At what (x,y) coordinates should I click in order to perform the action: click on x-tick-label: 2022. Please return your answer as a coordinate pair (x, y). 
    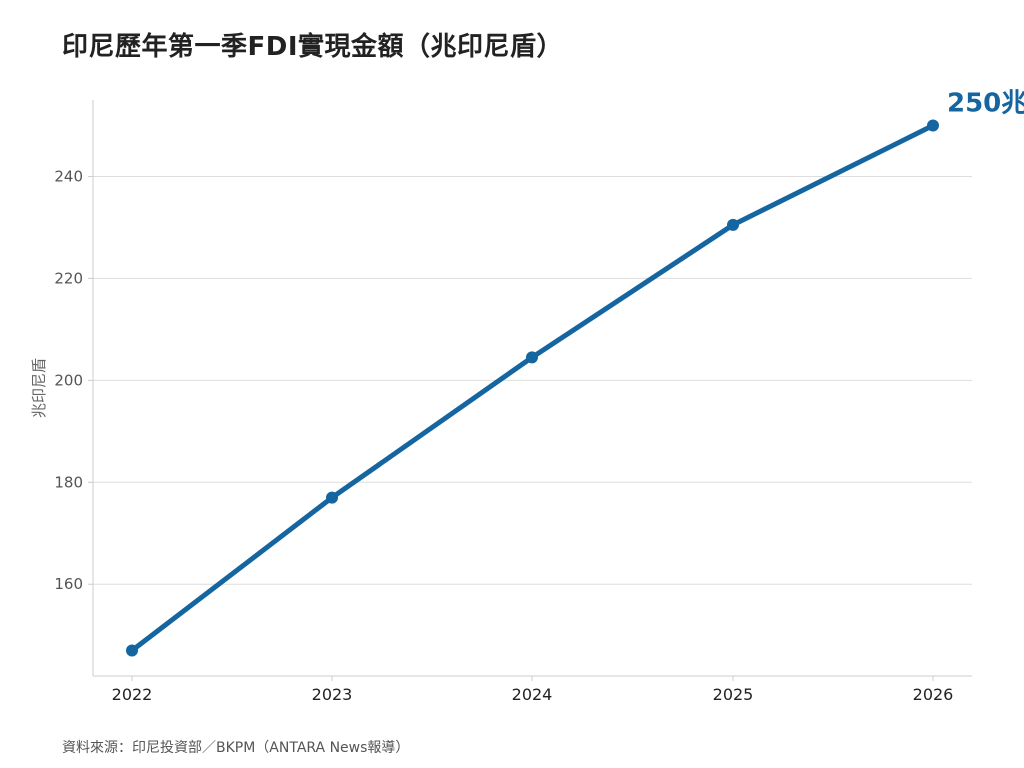
    Looking at the image, I should click on (132, 694).